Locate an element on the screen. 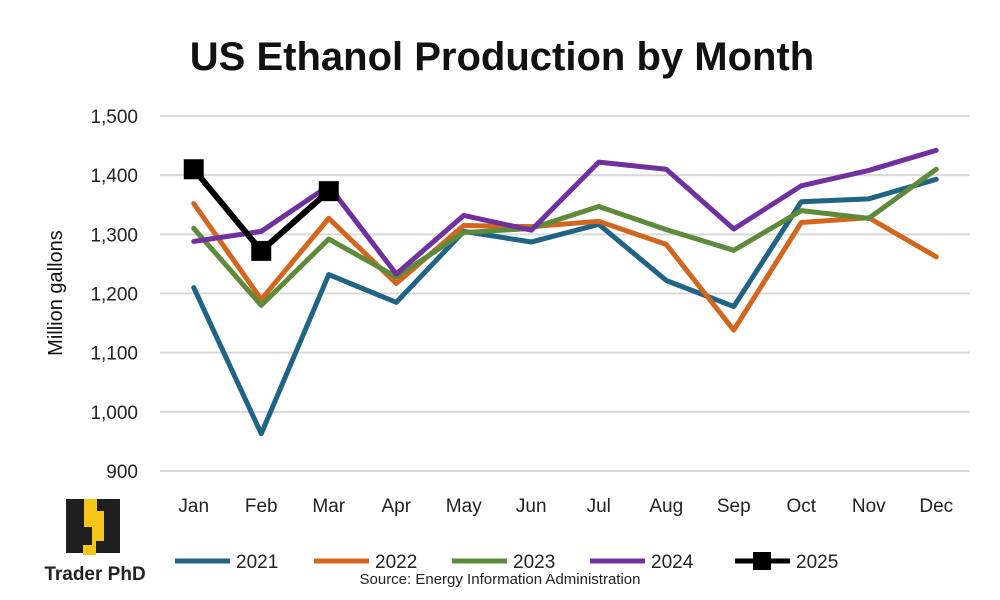 This screenshot has width=1000, height=600. x-tick-label: Jul is located at coordinates (599, 506).